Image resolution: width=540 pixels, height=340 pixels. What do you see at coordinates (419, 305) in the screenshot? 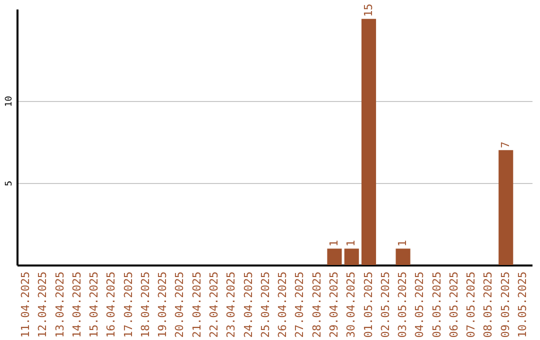
I see `x-tick-label: 04.05.2025` at bounding box center [419, 305].